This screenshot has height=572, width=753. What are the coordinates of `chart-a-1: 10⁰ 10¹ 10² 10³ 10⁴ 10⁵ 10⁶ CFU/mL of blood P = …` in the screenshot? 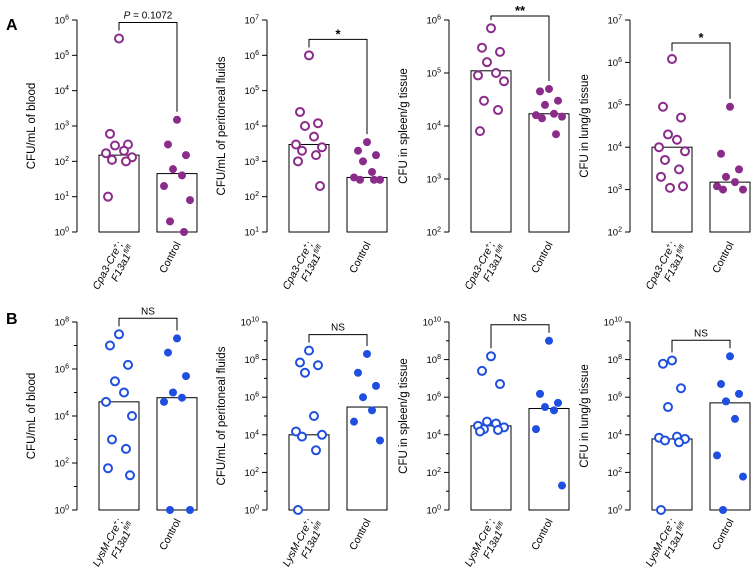 It's located at (112, 151).